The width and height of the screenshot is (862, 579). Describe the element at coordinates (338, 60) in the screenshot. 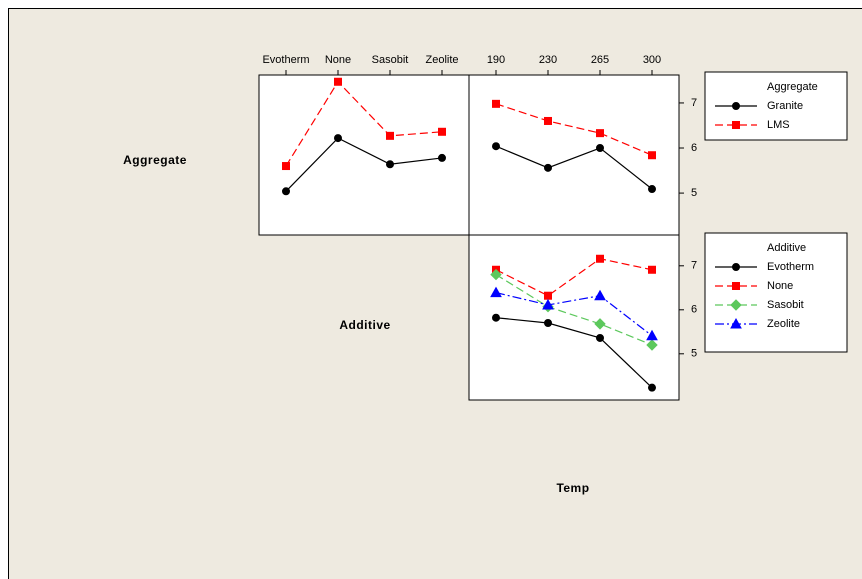

I see `x-tick-label: None` at that location.